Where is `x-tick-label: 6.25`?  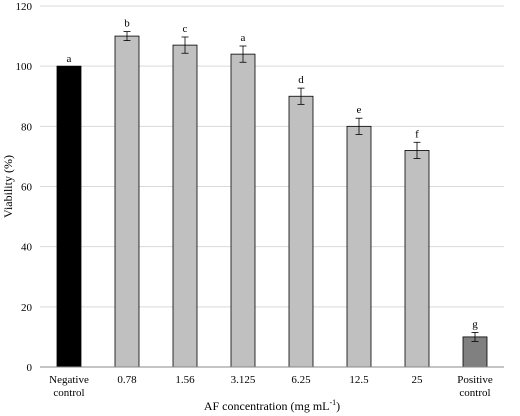 x-tick-label: 6.25 is located at coordinates (301, 380).